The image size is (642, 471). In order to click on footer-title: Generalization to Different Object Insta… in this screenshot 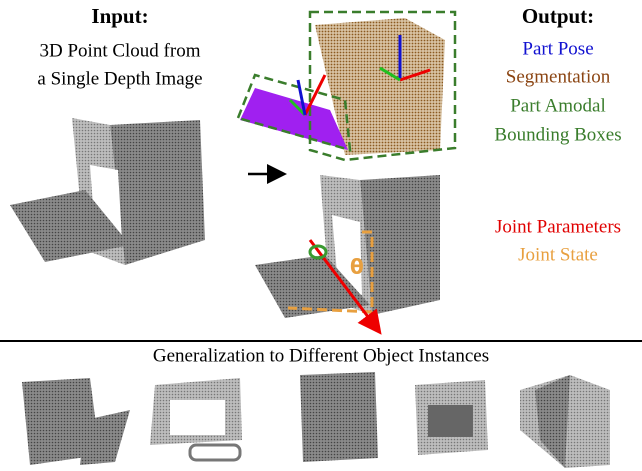, I will do `click(321, 355)`.